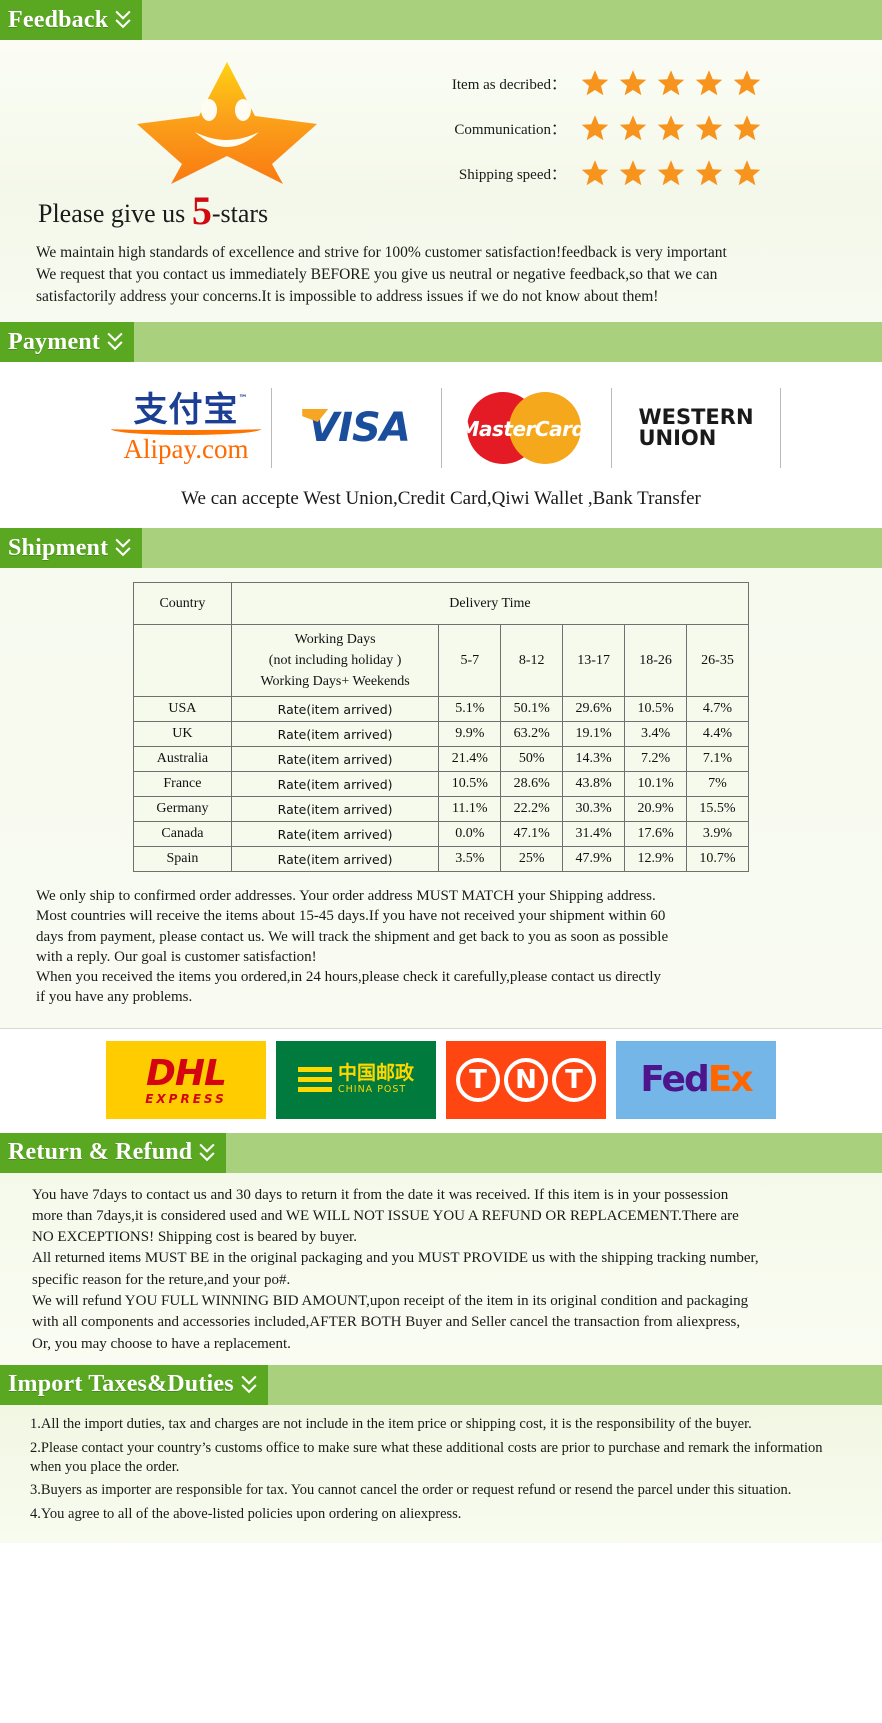 The image size is (882, 1723). What do you see at coordinates (532, 759) in the screenshot?
I see `row-value: 50%` at bounding box center [532, 759].